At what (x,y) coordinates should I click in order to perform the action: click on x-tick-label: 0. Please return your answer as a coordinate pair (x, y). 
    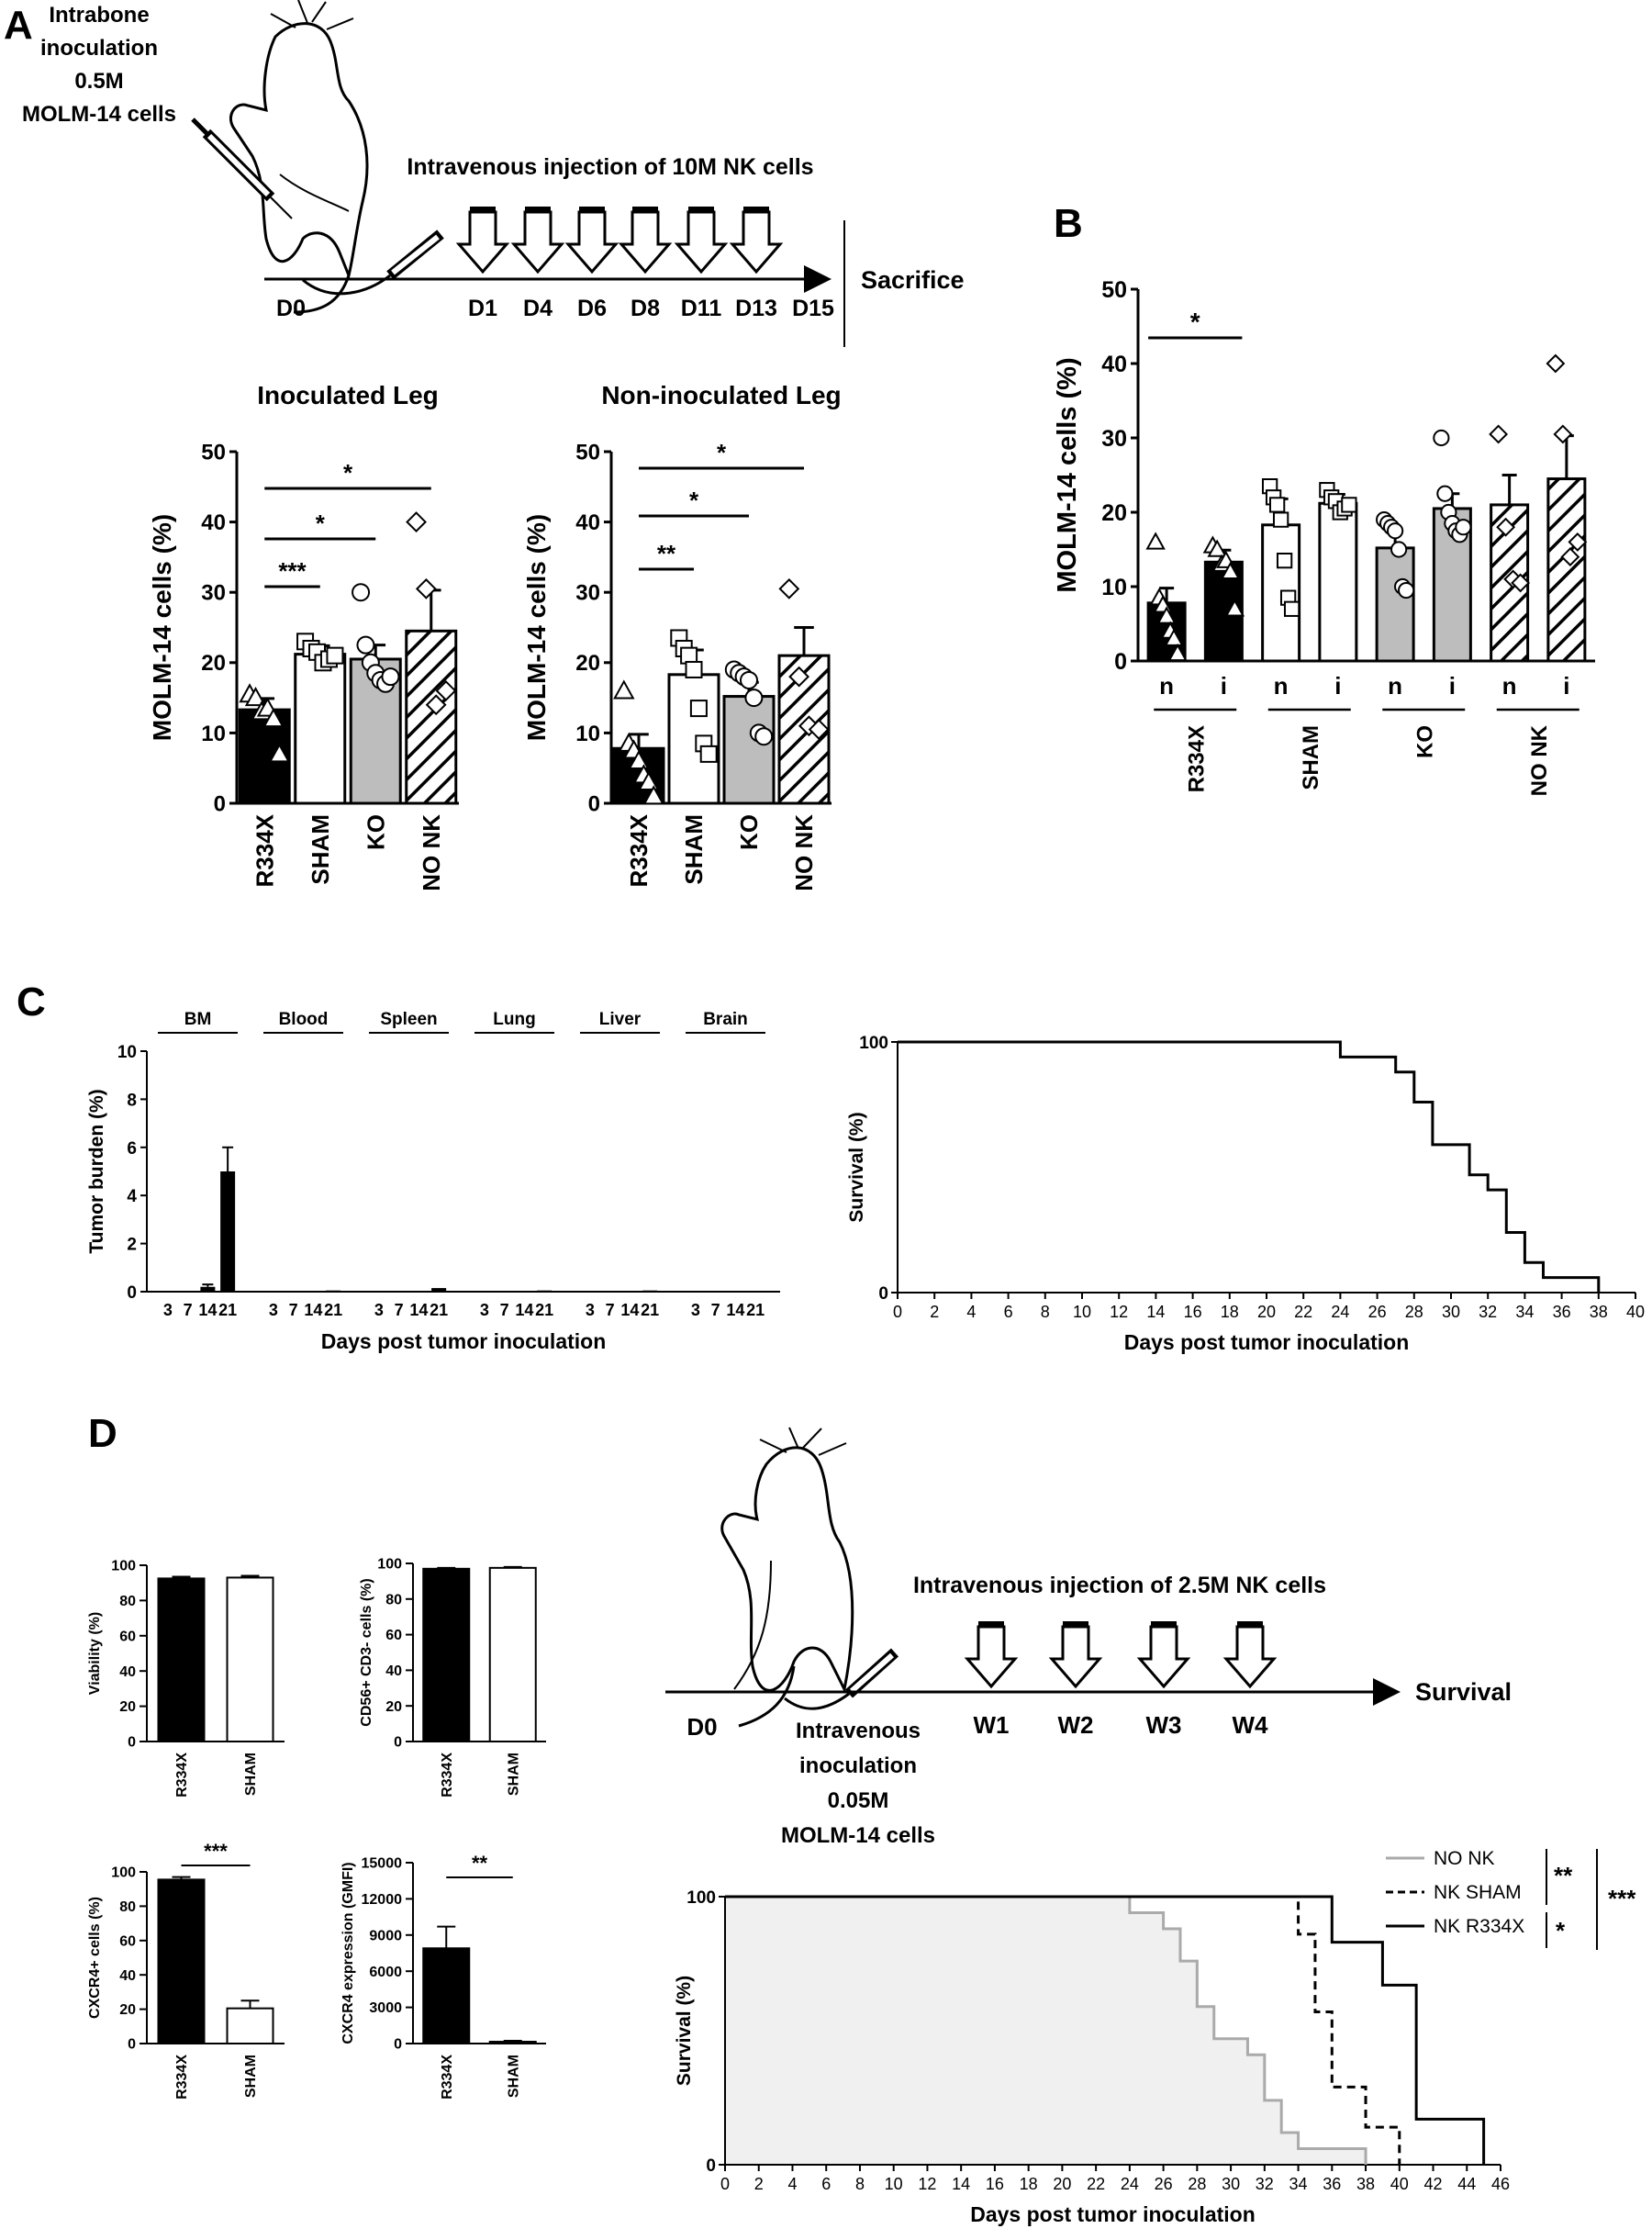
    Looking at the image, I should click on (725, 2184).